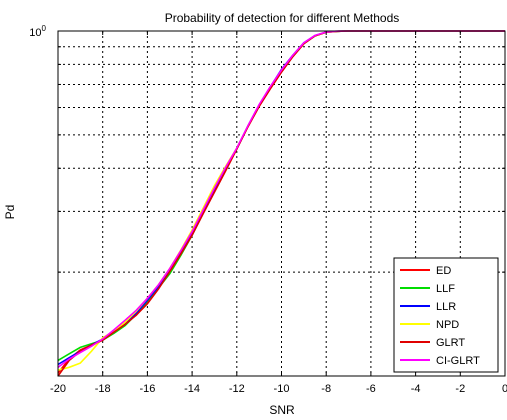 The image size is (507, 420). What do you see at coordinates (282, 410) in the screenshot?
I see `x-axis-label: SNR` at bounding box center [282, 410].